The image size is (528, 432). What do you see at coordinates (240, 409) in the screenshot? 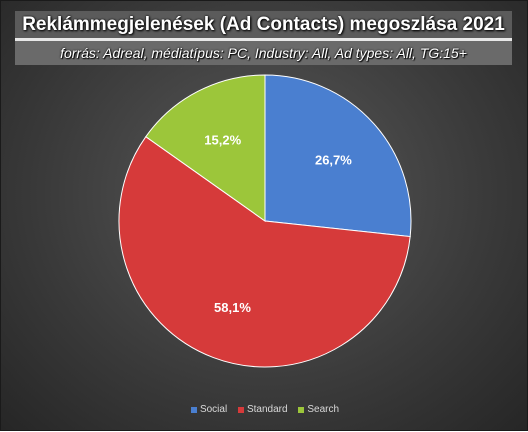
I see `legend-swatch-standard` at bounding box center [240, 409].